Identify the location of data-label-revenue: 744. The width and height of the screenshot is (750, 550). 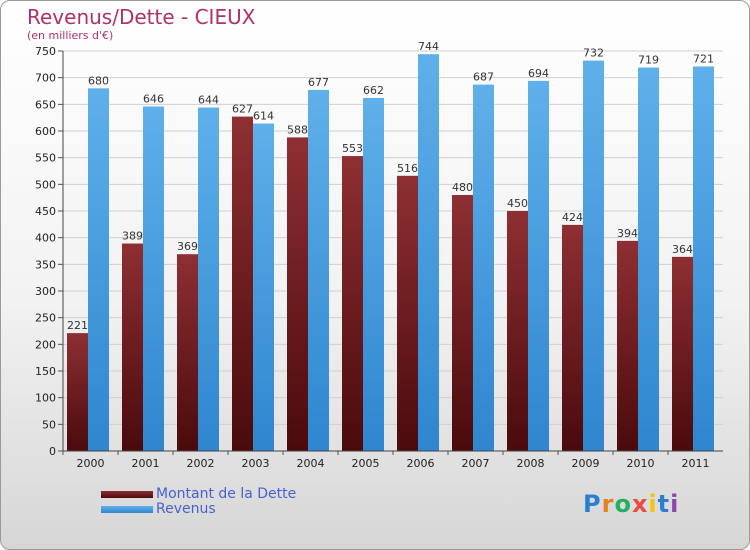
(428, 46).